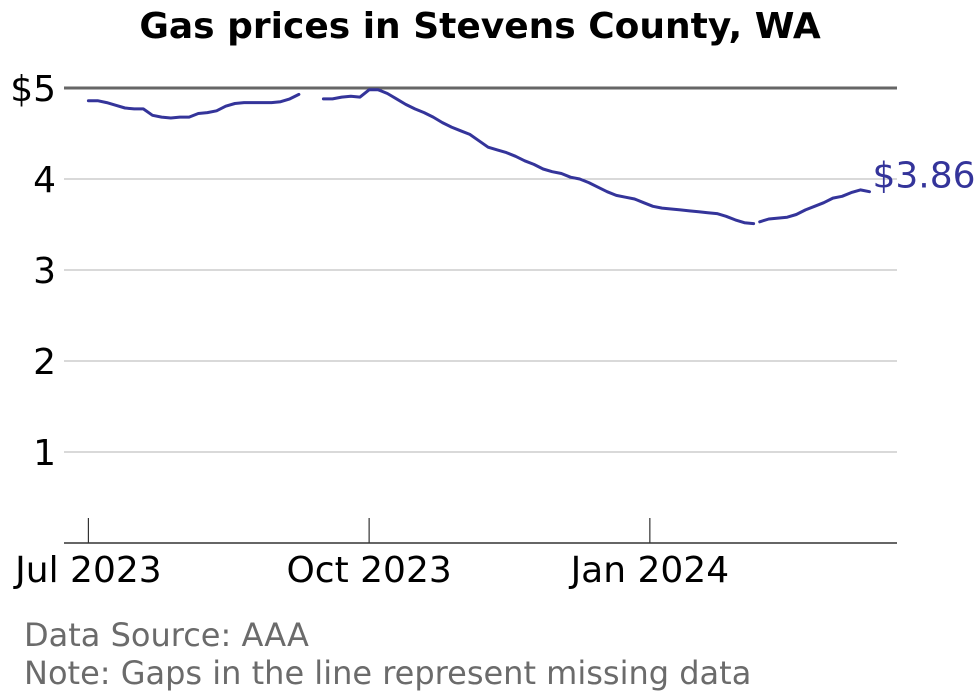 The image size is (980, 699). Describe the element at coordinates (368, 570) in the screenshot. I see `x-tick-label: Oct 2023` at that location.